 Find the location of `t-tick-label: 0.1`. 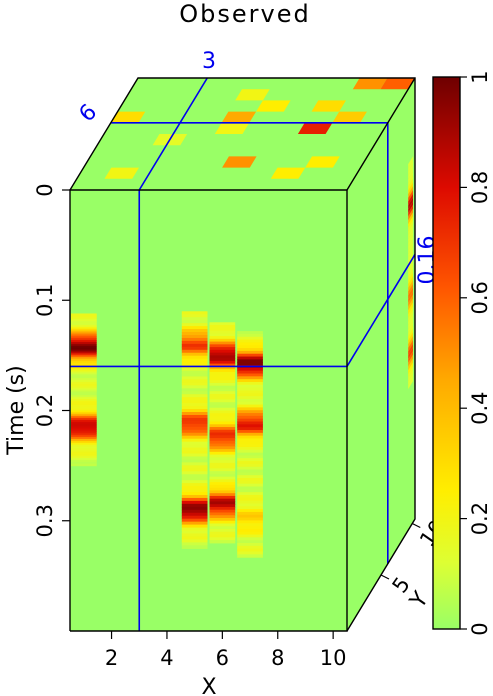

t-tick-label: 0.1 is located at coordinates (45, 300).